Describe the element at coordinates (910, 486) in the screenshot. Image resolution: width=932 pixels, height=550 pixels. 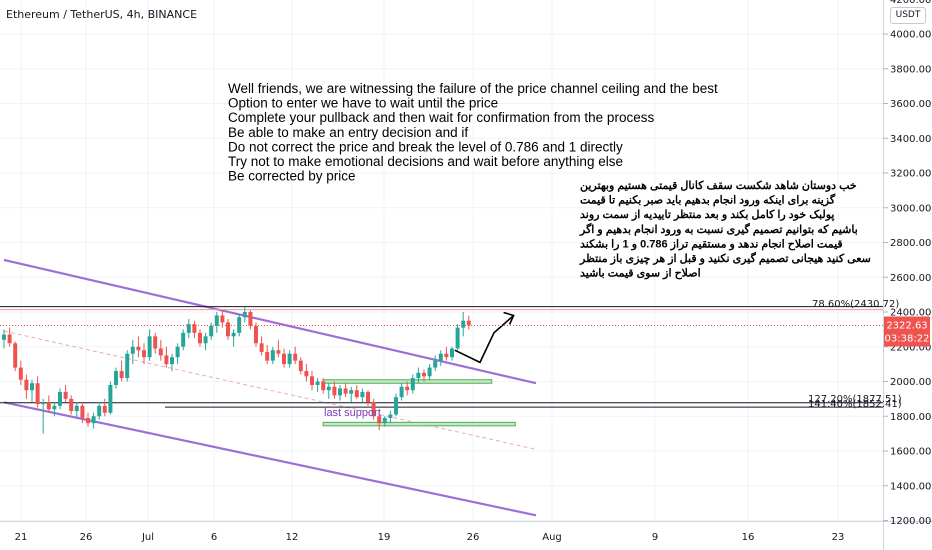
I see `price-tick-label: 1400.00` at that location.